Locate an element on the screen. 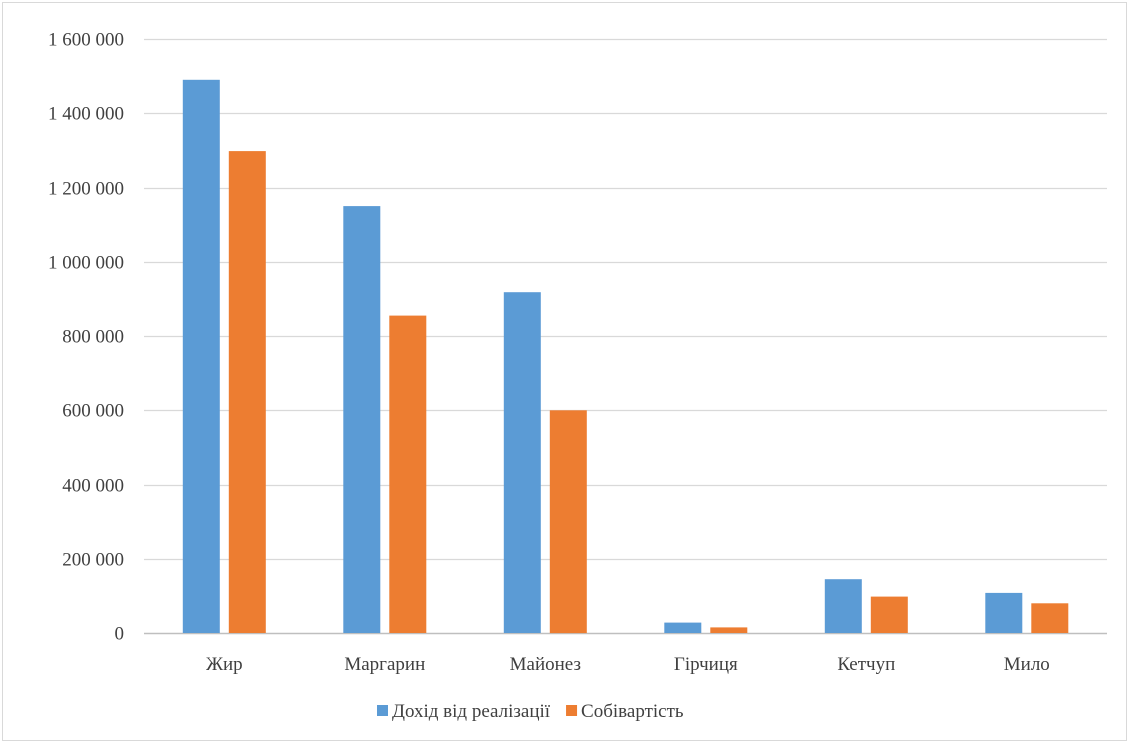 The width and height of the screenshot is (1133, 747). y-tick-label: 1 400 000 is located at coordinates (86, 114).